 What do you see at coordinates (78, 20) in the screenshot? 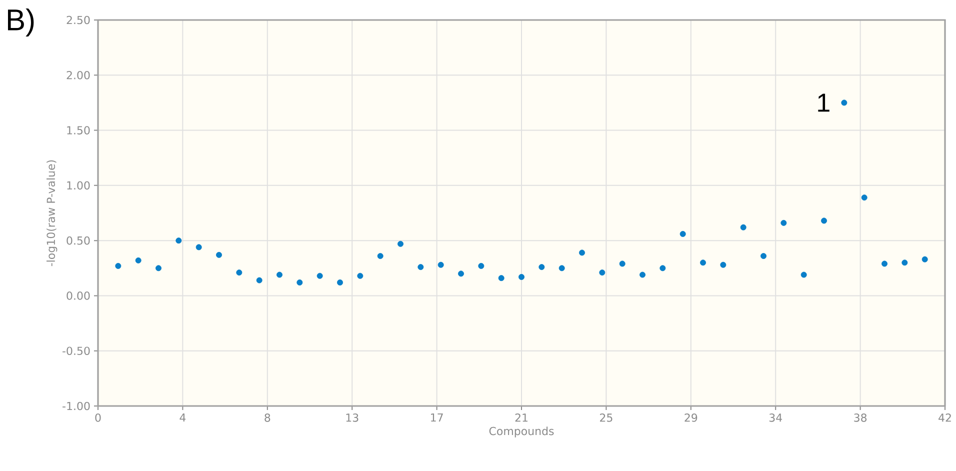
I see `y-tick-label: 2.50` at bounding box center [78, 20].